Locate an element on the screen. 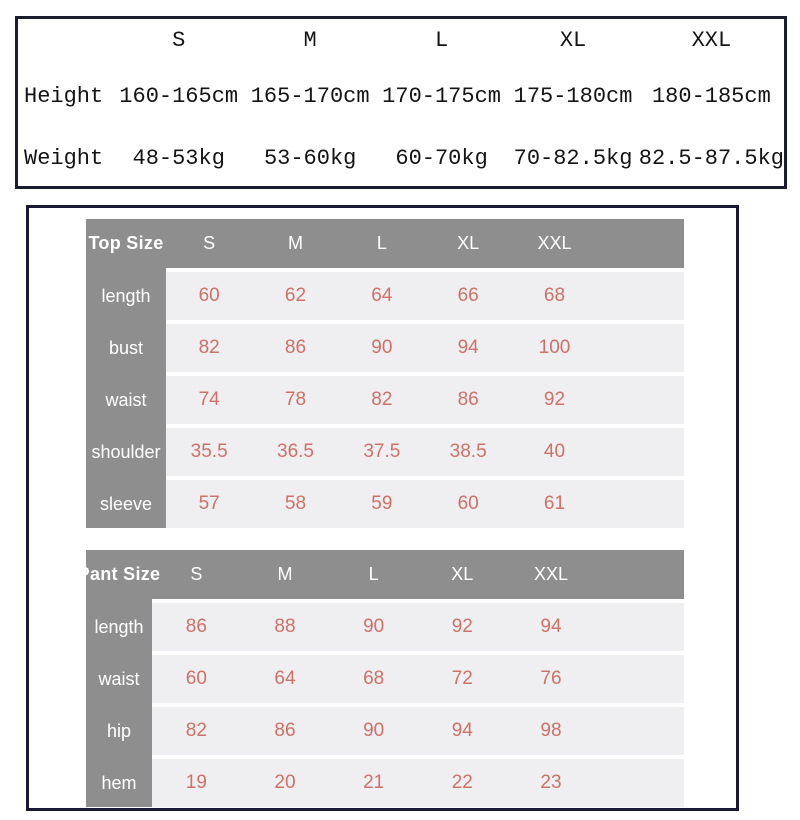 This screenshot has height=820, width=800. measurement-value: 36.5 is located at coordinates (295, 452).